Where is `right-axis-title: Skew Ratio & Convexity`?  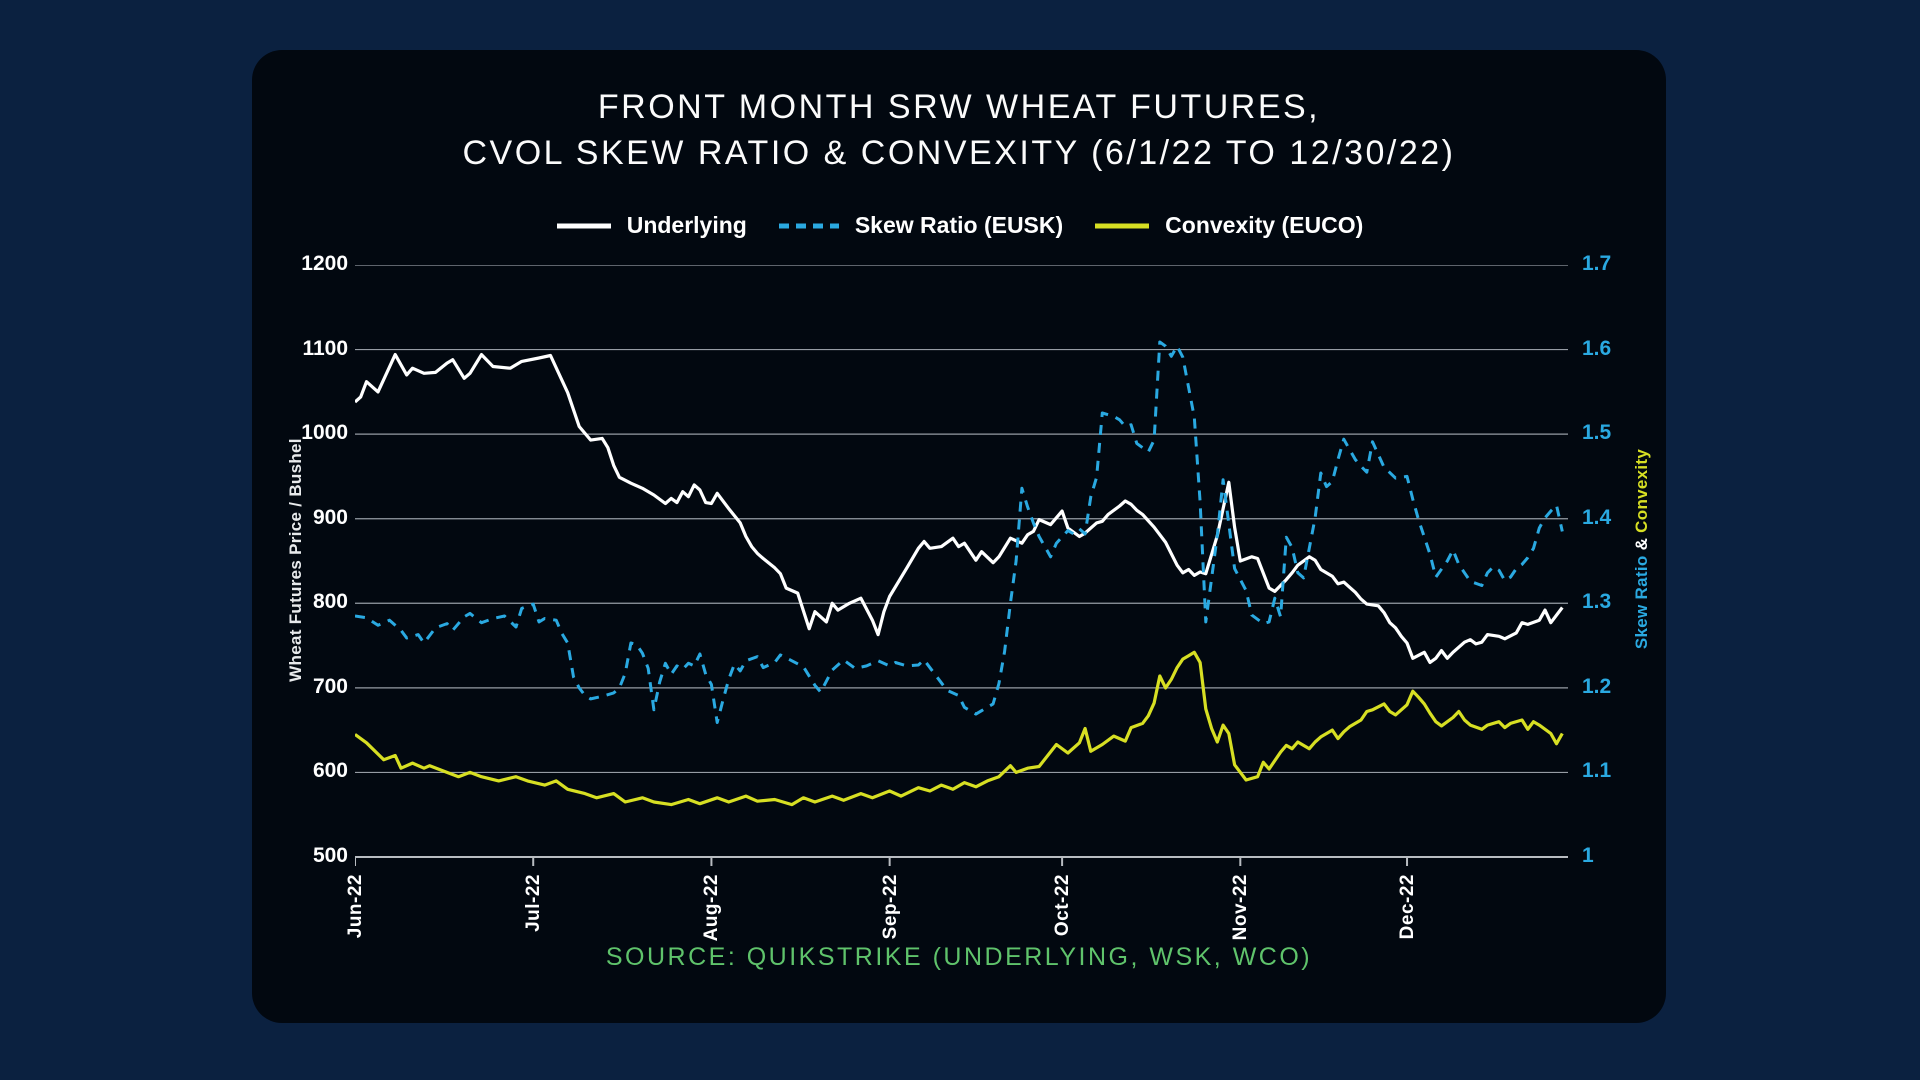 right-axis-title: Skew Ratio & Convexity is located at coordinates (1642, 549).